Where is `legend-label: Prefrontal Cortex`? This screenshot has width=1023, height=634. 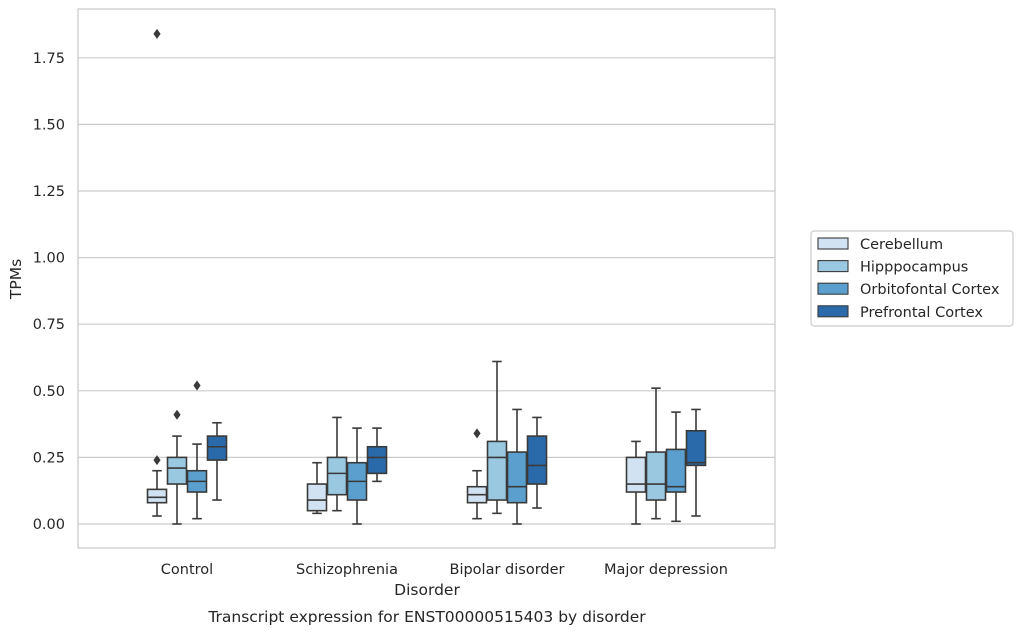 legend-label: Prefrontal Cortex is located at coordinates (921, 313).